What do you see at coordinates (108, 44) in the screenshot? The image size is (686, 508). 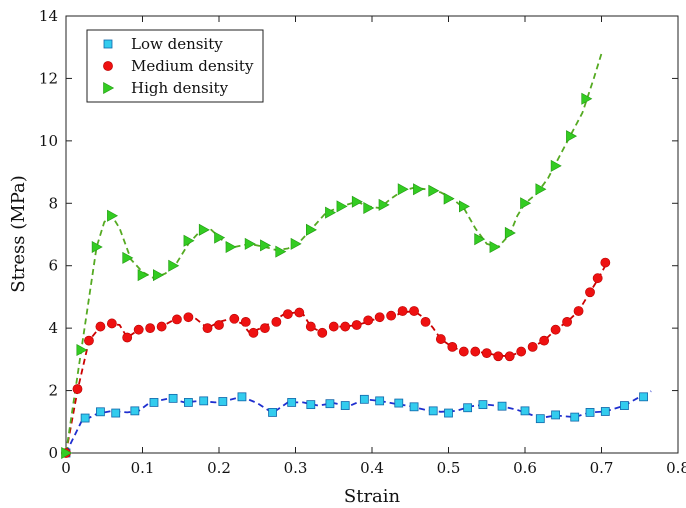 I see `legend-low-density-marker` at bounding box center [108, 44].